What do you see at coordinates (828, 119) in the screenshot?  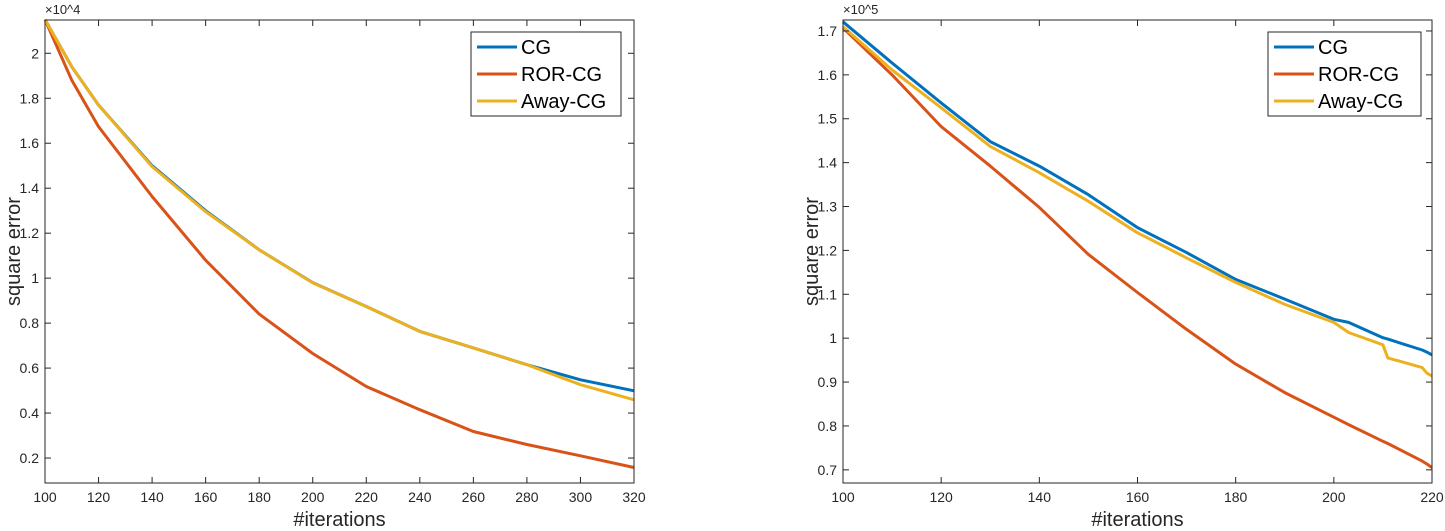 I see `y-tick-label: 1.5` at bounding box center [828, 119].